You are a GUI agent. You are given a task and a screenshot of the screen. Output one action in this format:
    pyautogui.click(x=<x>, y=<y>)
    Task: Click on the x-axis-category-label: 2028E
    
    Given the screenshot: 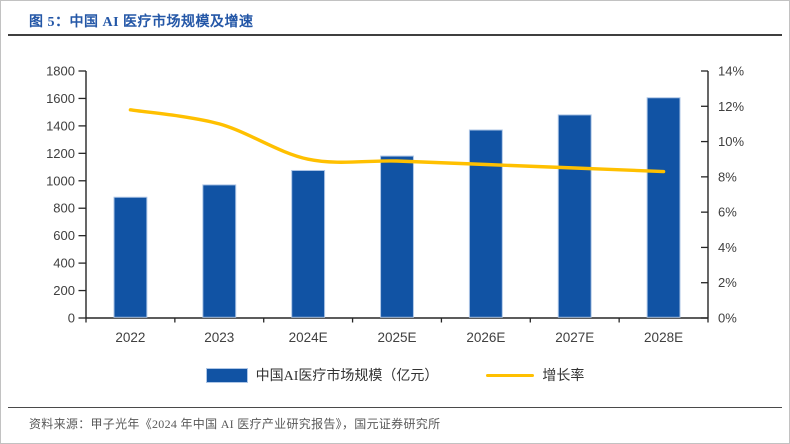 What is the action you would take?
    pyautogui.click(x=663, y=337)
    